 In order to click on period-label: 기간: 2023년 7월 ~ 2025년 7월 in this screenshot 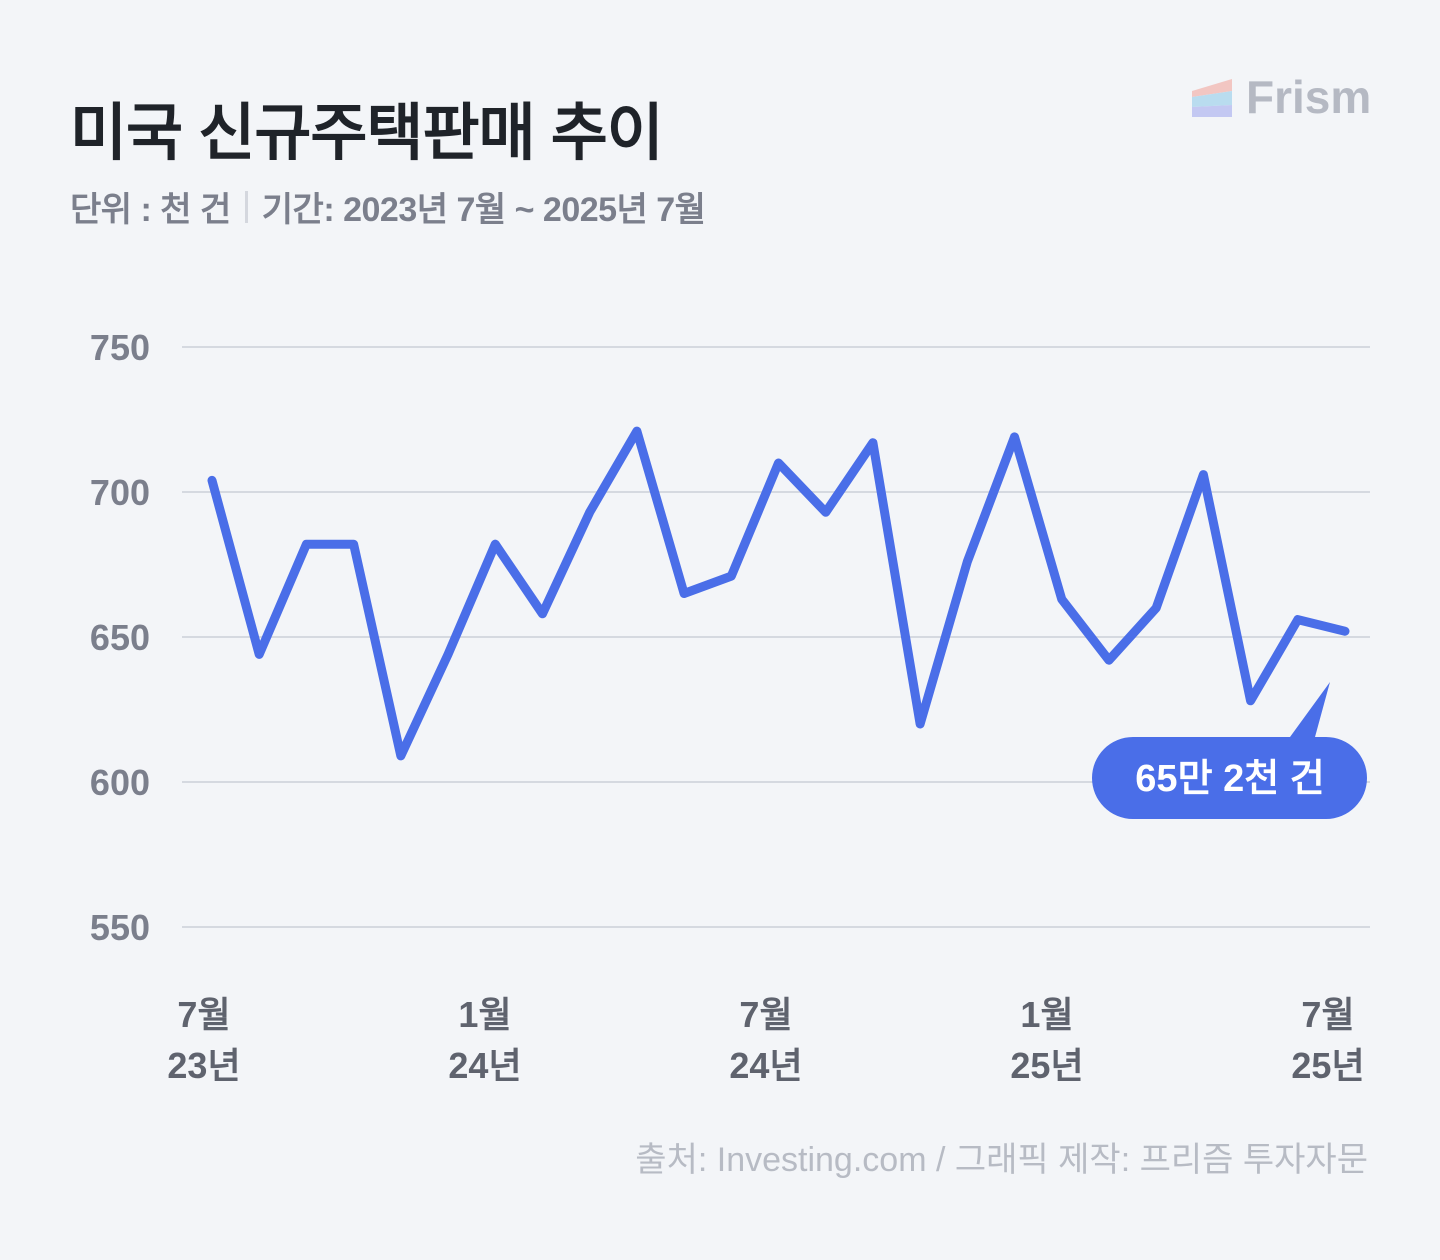, I will do `click(483, 210)`.